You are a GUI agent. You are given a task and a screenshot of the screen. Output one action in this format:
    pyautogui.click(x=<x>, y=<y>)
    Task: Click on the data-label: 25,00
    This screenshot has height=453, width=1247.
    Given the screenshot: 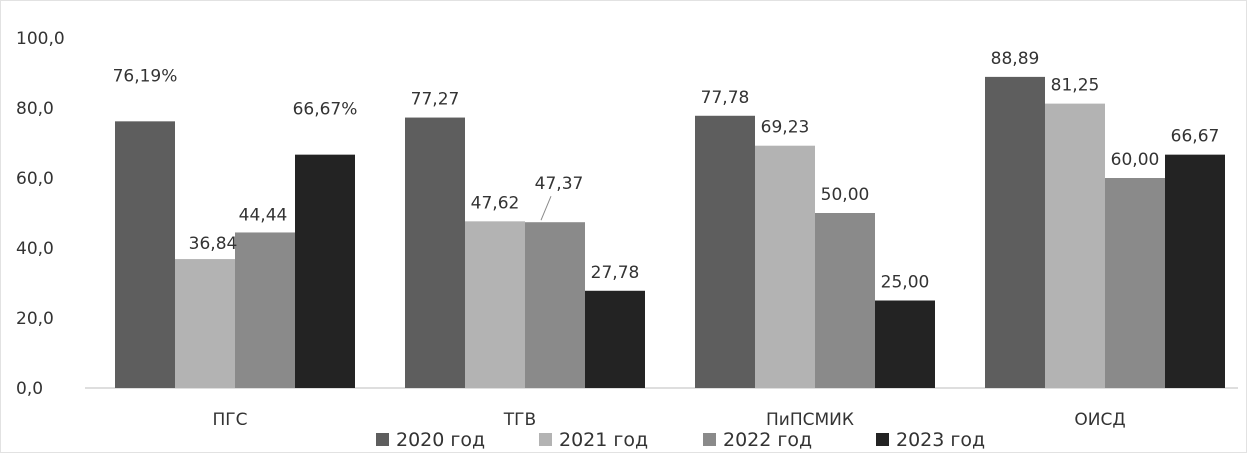 What is the action you would take?
    pyautogui.click(x=905, y=283)
    